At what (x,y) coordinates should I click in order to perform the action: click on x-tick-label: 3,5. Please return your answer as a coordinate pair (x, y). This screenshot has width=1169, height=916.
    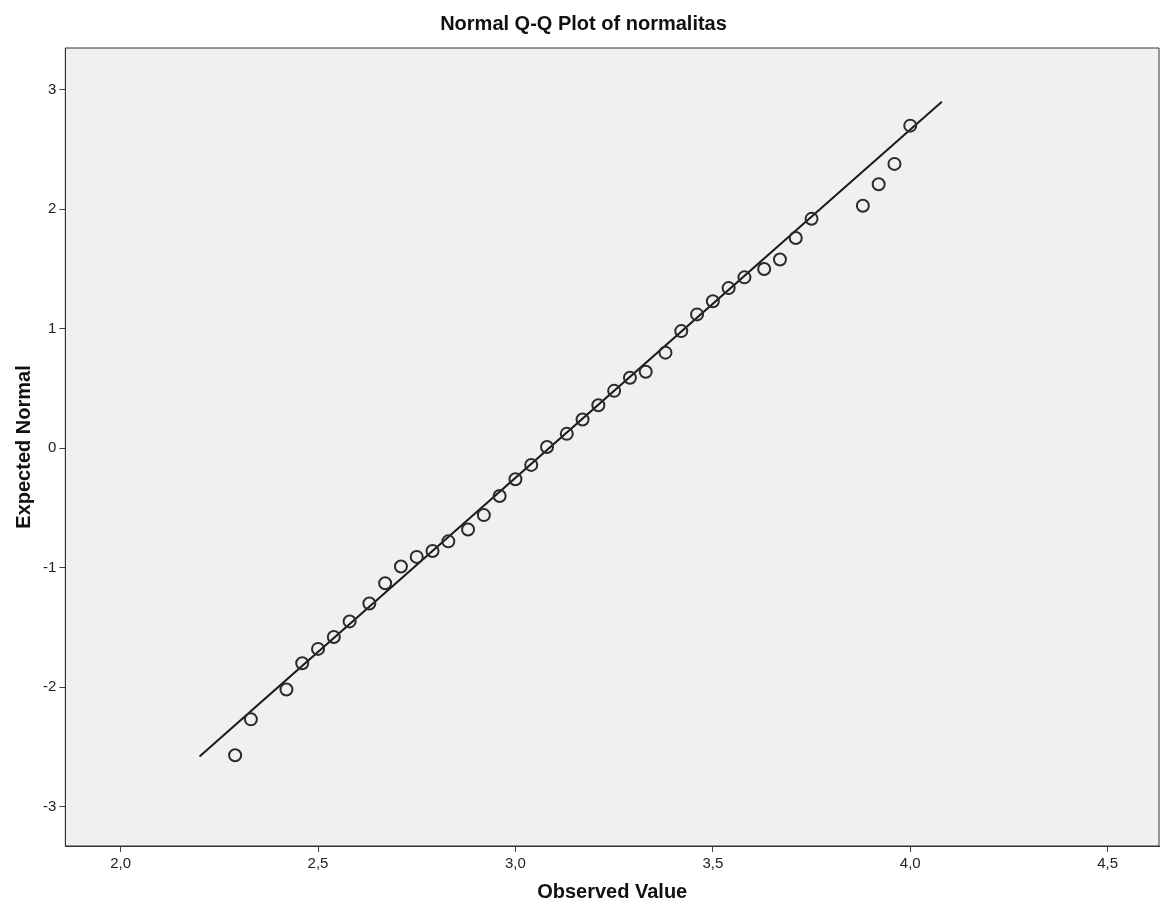
    Looking at the image, I should click on (713, 863).